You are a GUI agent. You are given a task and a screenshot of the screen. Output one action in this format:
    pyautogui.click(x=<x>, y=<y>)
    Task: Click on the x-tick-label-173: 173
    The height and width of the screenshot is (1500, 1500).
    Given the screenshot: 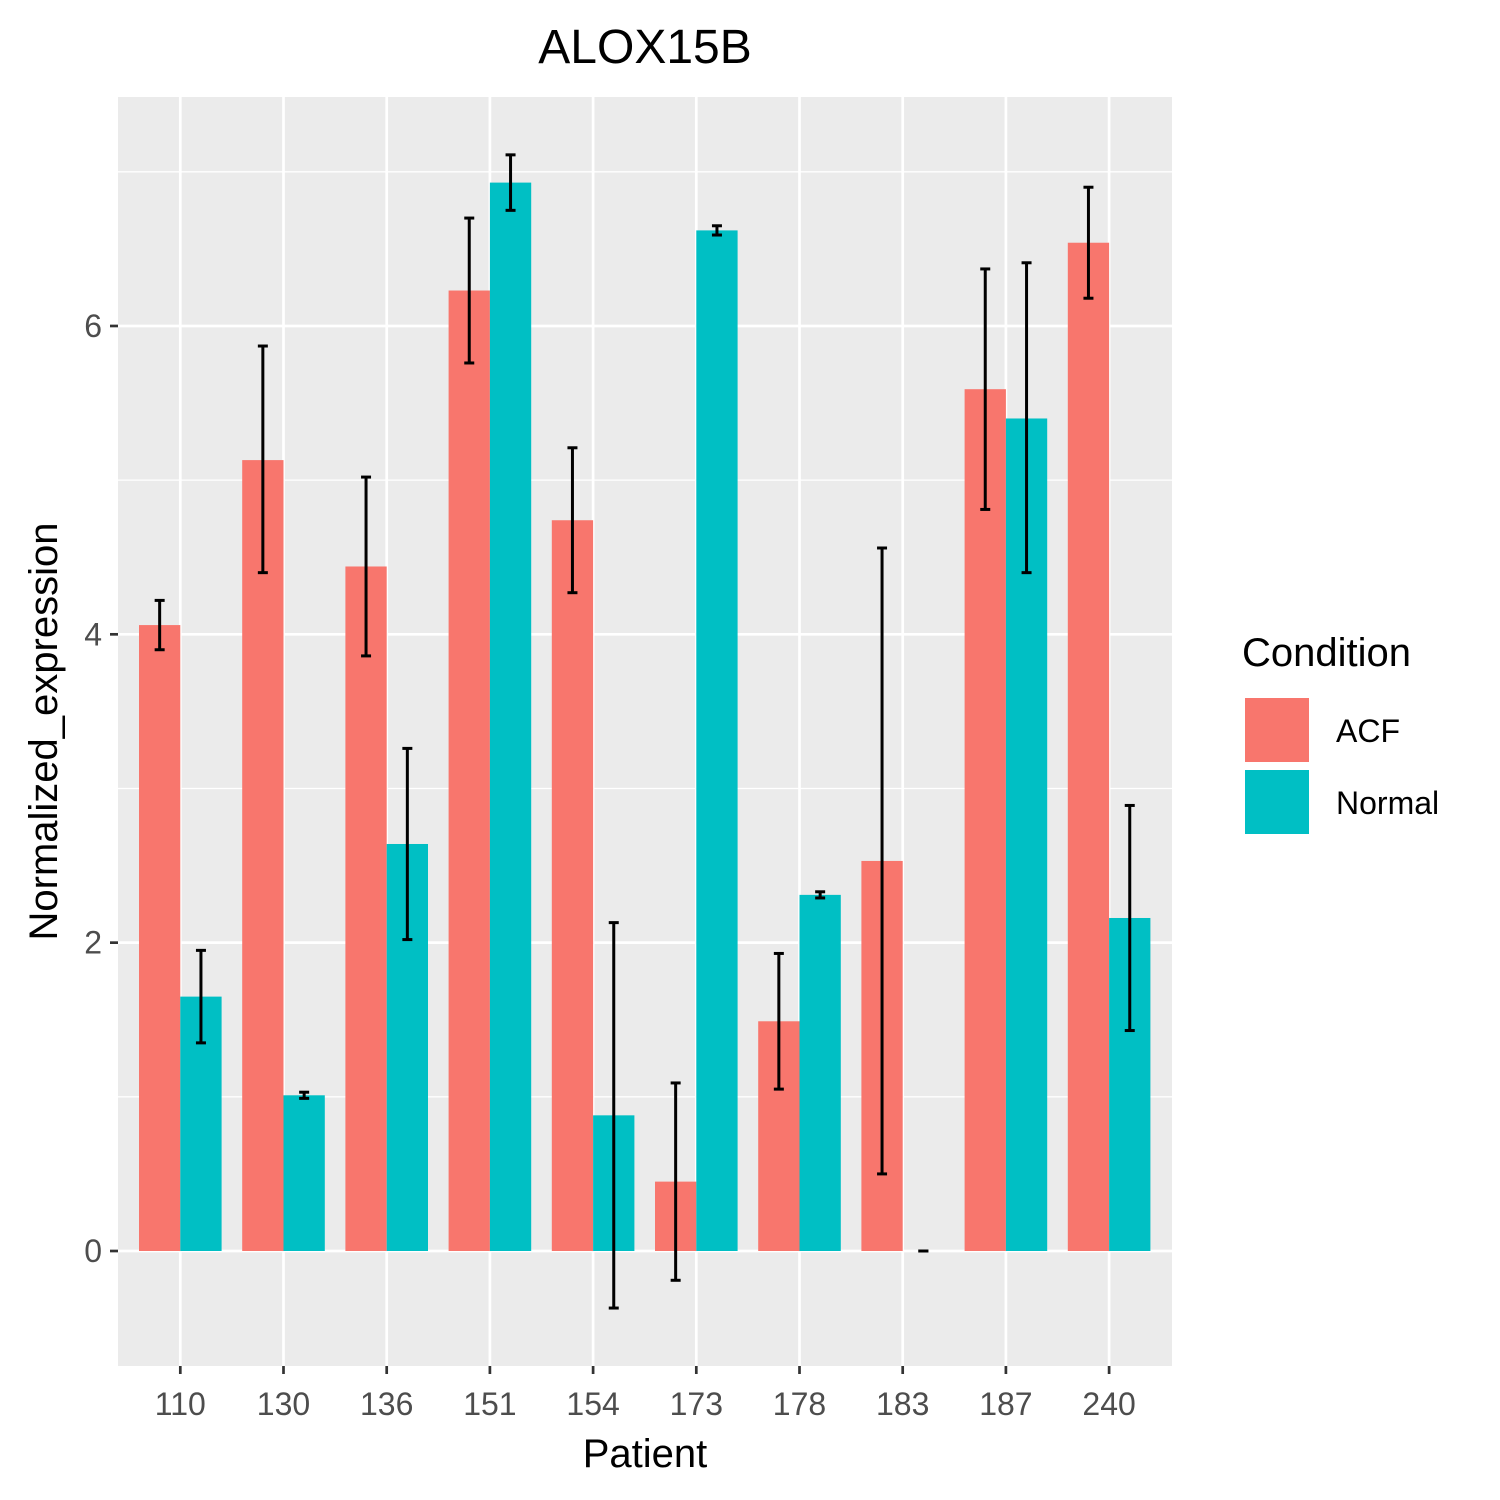 What is the action you would take?
    pyautogui.click(x=696, y=1404)
    